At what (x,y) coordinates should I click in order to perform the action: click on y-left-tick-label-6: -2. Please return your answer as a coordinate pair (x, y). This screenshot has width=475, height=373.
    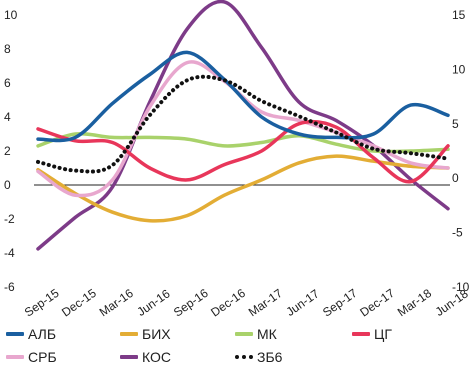
    Looking at the image, I should click on (9, 219).